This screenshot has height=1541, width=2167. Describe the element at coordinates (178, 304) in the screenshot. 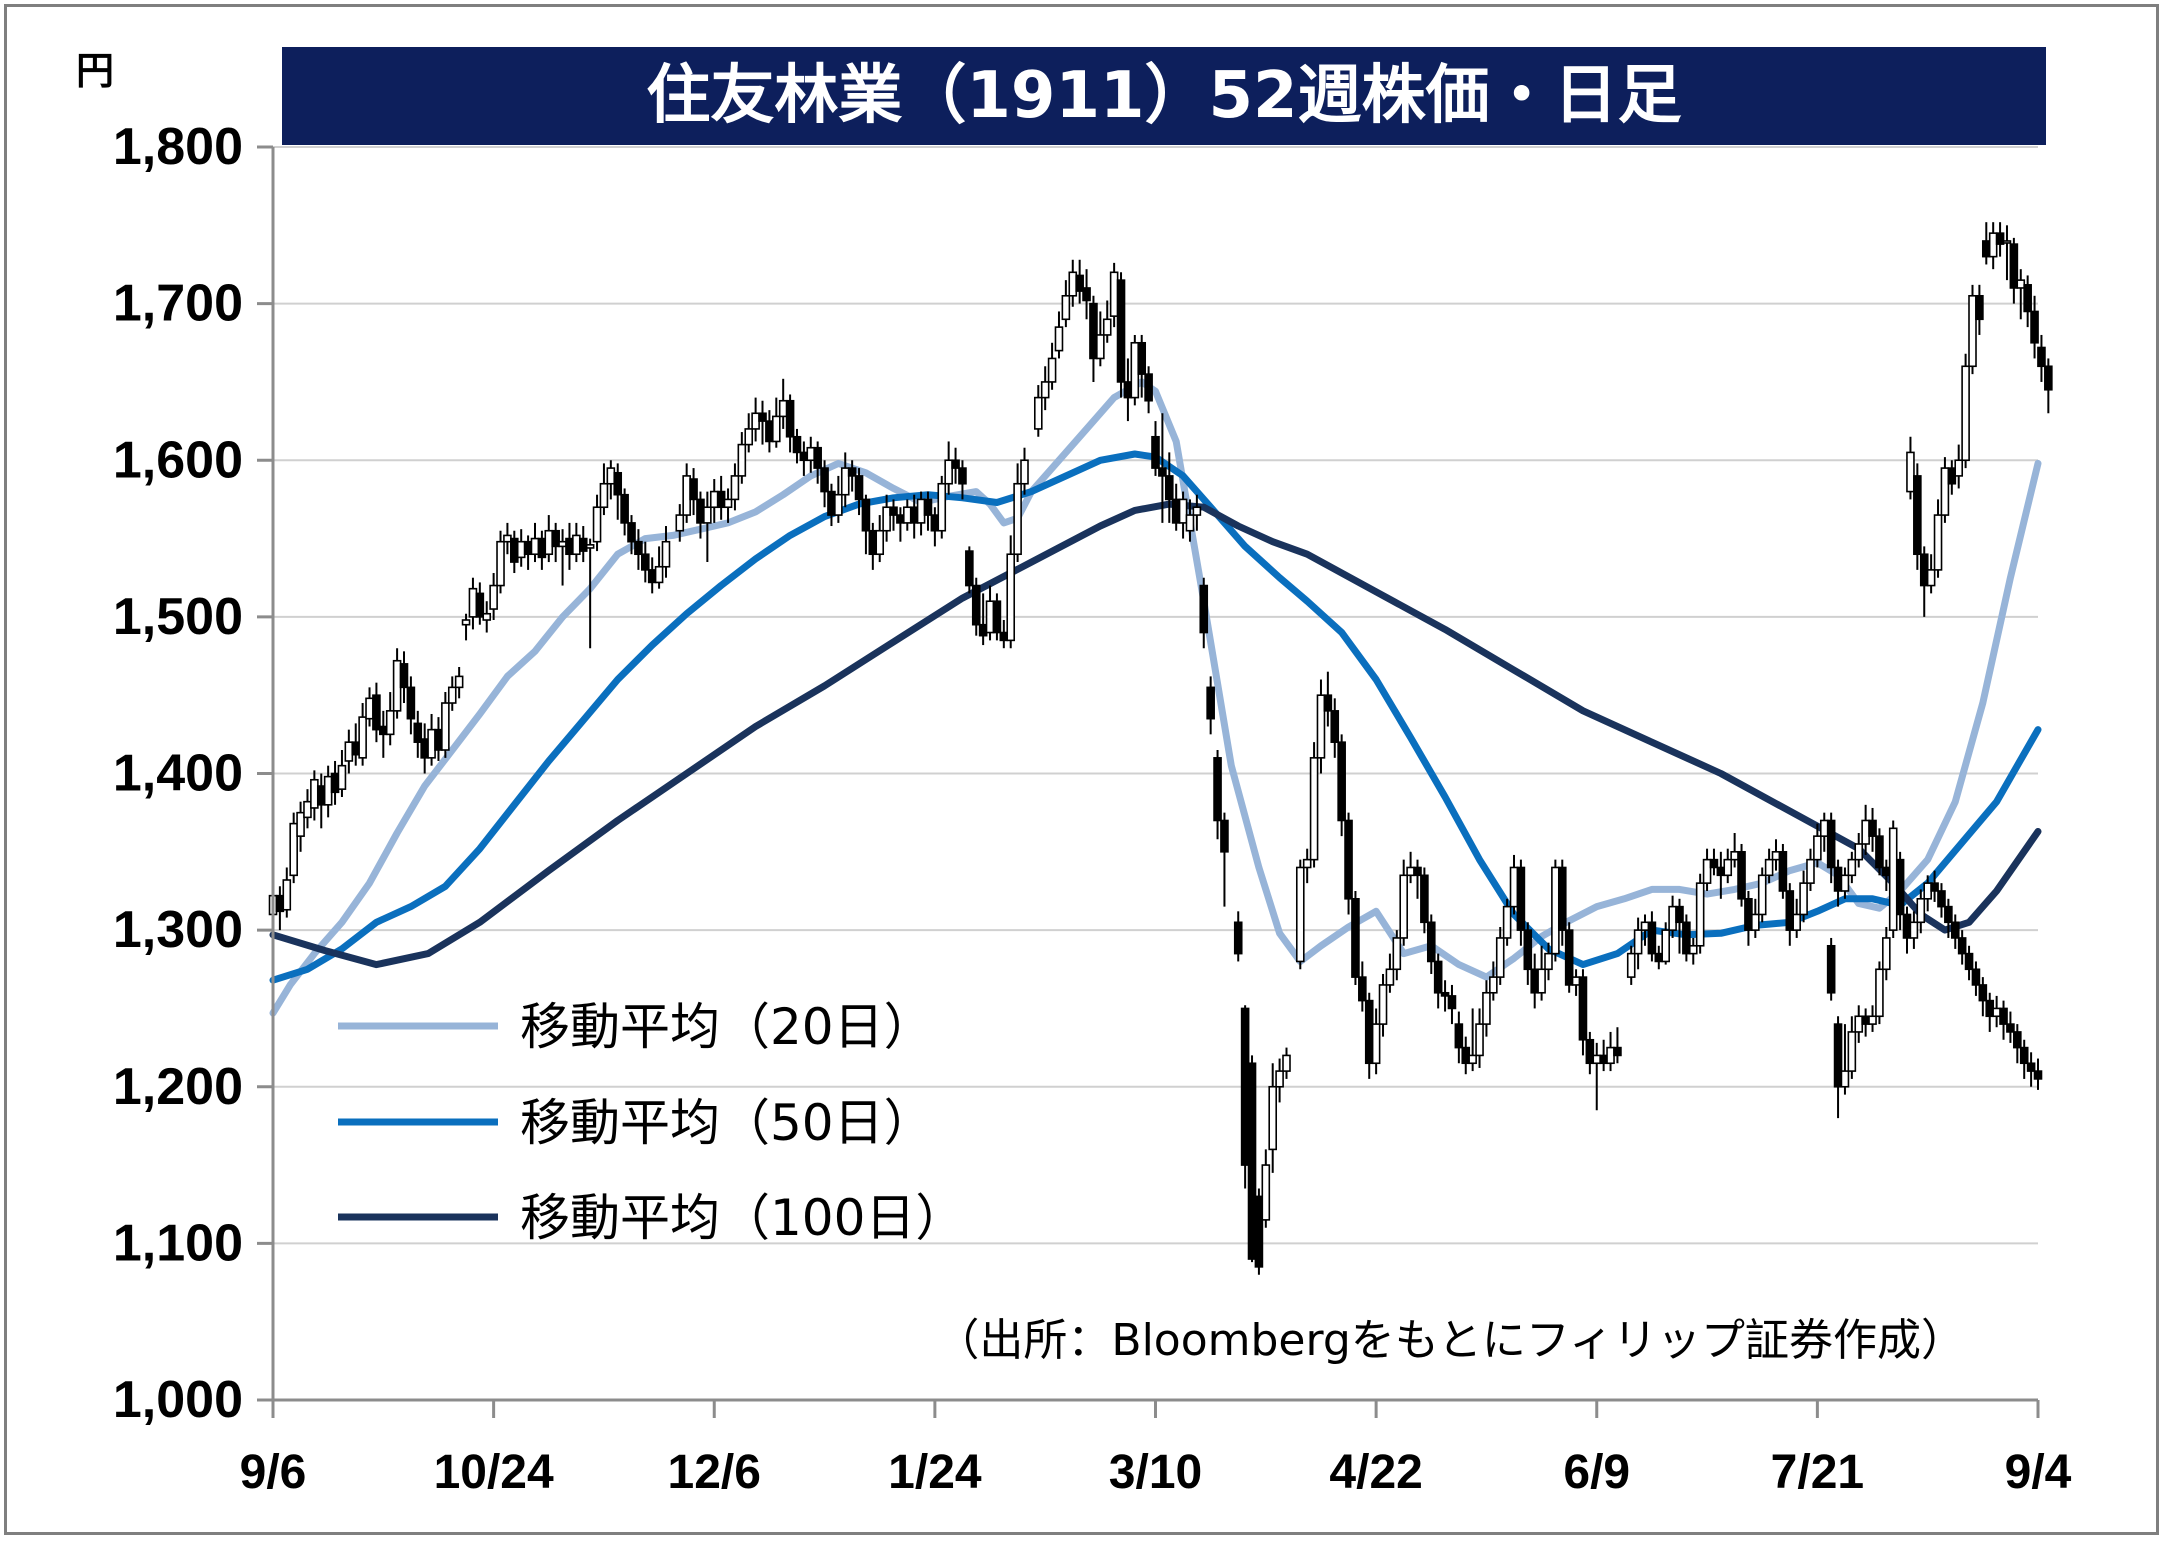

I see `y-tick-label: 1,700` at that location.